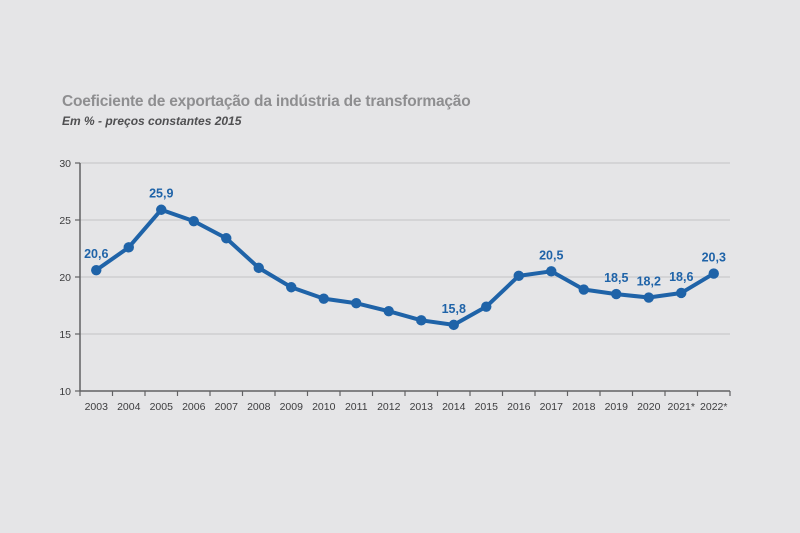 This screenshot has height=533, width=800. What do you see at coordinates (65, 335) in the screenshot?
I see `y-tick-label: 15` at bounding box center [65, 335].